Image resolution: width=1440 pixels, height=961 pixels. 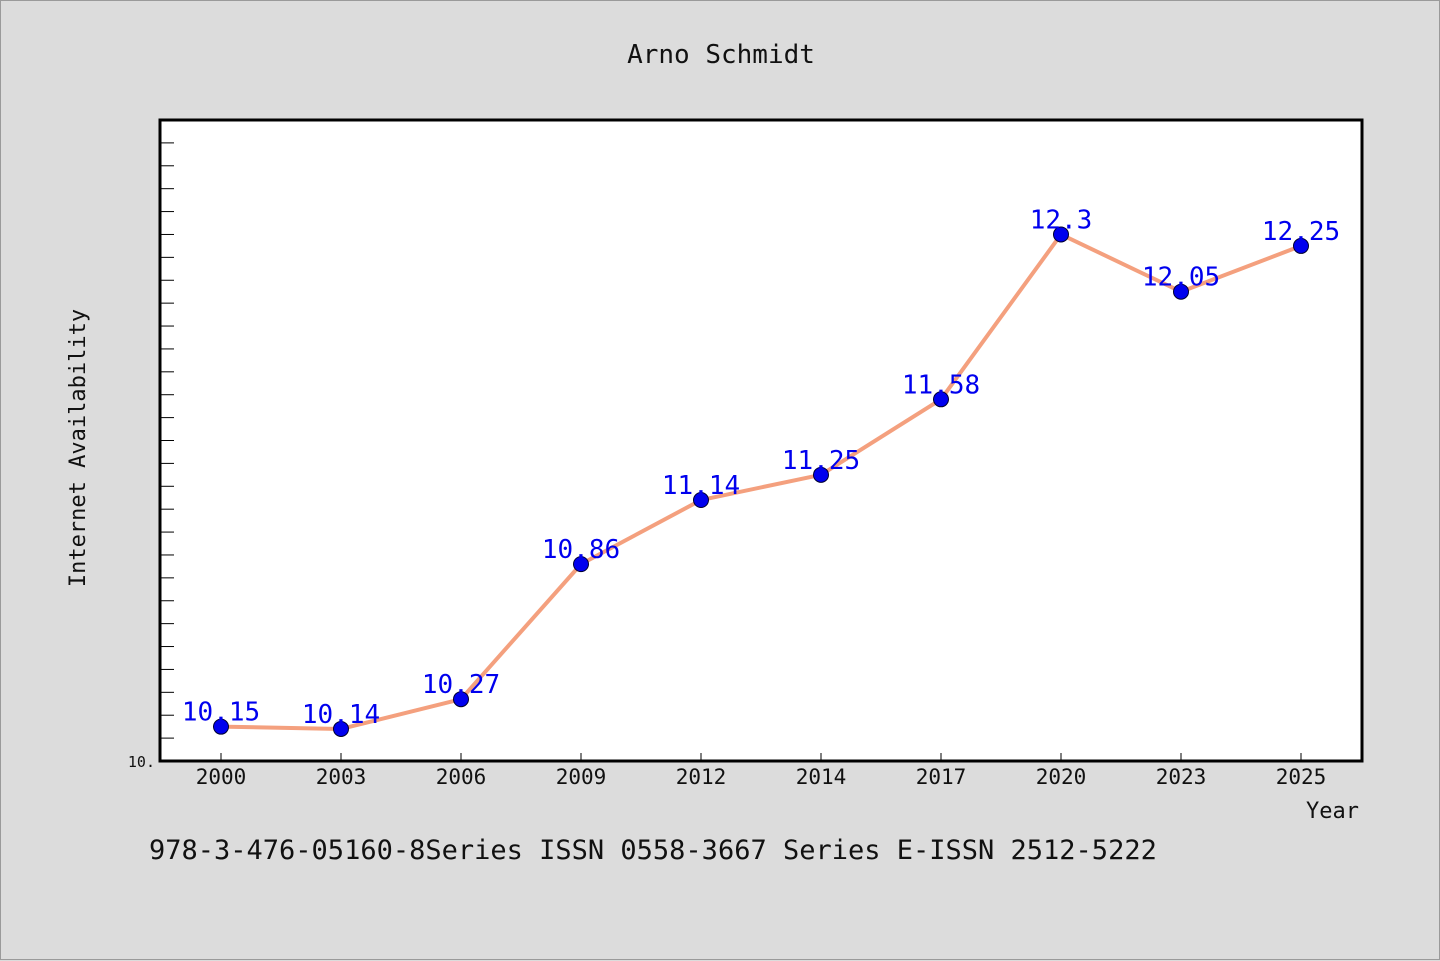 What do you see at coordinates (701, 486) in the screenshot?
I see `data-label: 11.14` at bounding box center [701, 486].